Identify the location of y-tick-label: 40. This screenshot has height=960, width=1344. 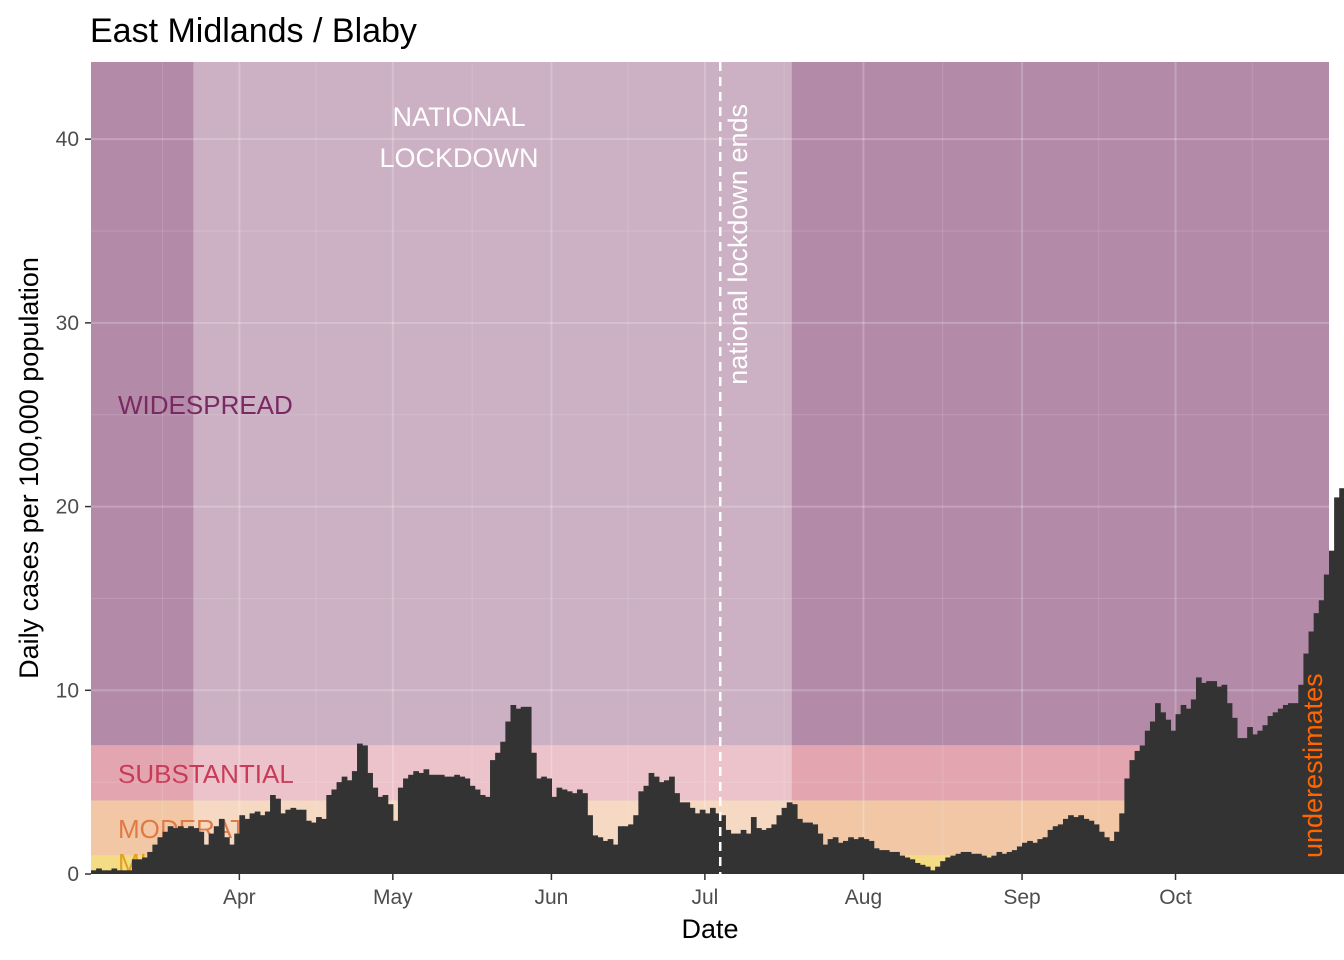
(67, 139).